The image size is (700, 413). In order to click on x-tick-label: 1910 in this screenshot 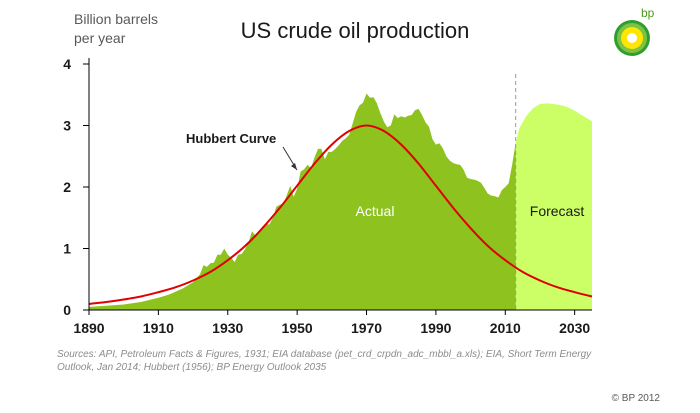, I will do `click(158, 328)`.